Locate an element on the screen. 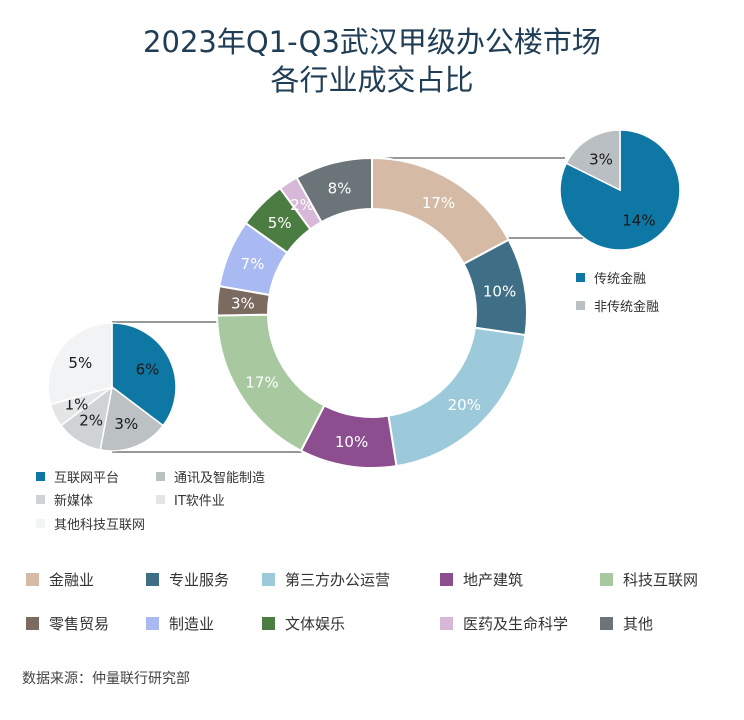  donut-label-4: 17% is located at coordinates (261, 382).